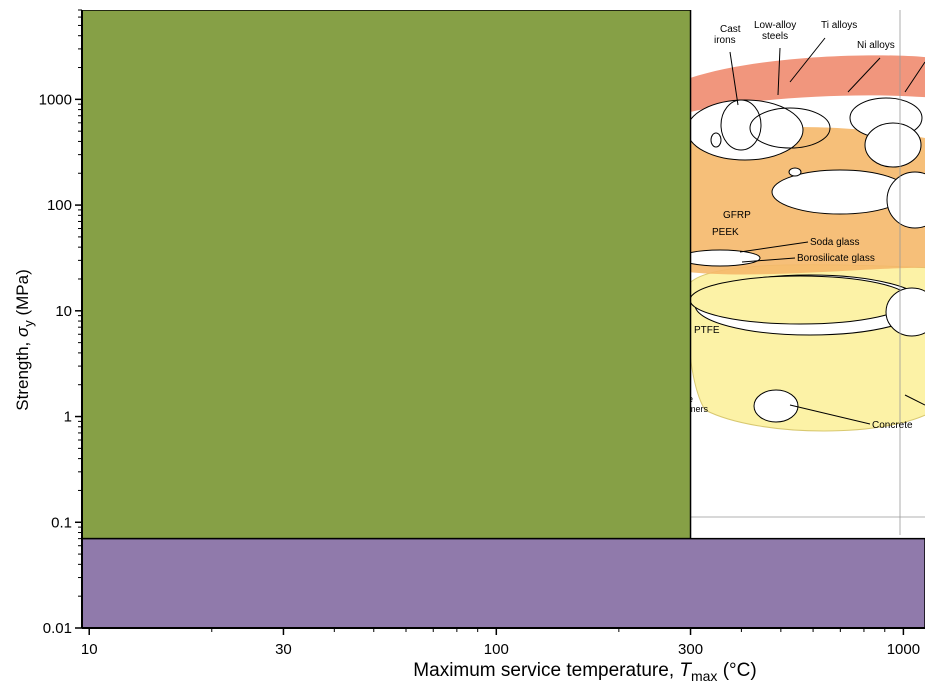  Describe the element at coordinates (839, 25) in the screenshot. I see `inset-label: Ti alloys` at that location.